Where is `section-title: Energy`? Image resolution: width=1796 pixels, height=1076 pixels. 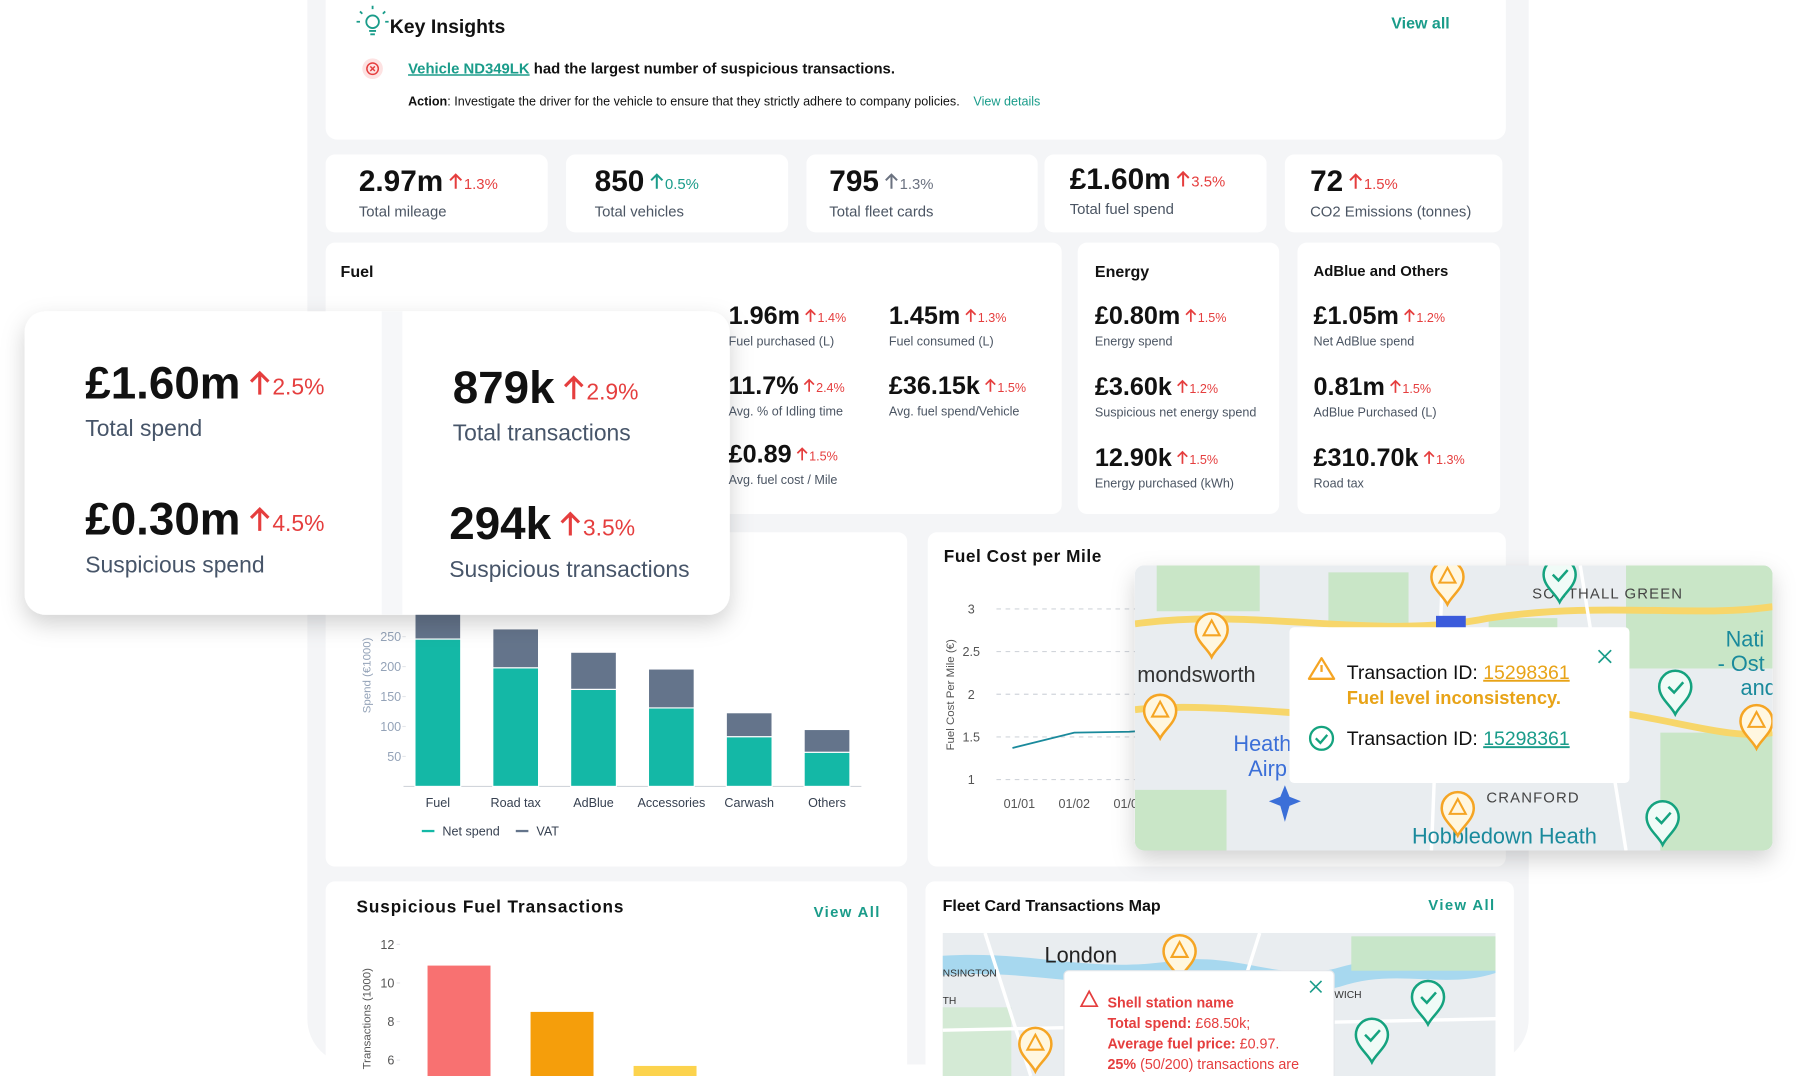 section-title: Energy is located at coordinates (1122, 272).